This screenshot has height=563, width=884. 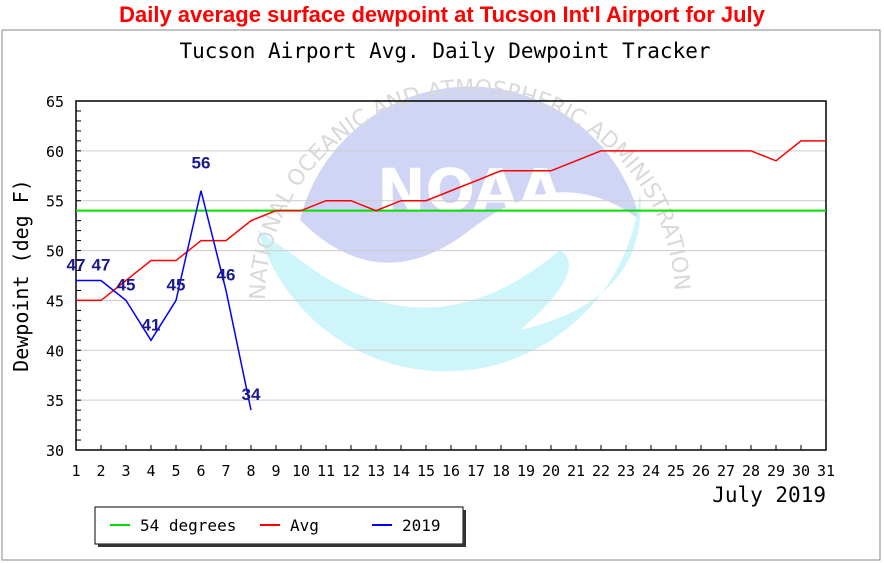 I want to click on x-tick-label: 14, so click(x=401, y=471).